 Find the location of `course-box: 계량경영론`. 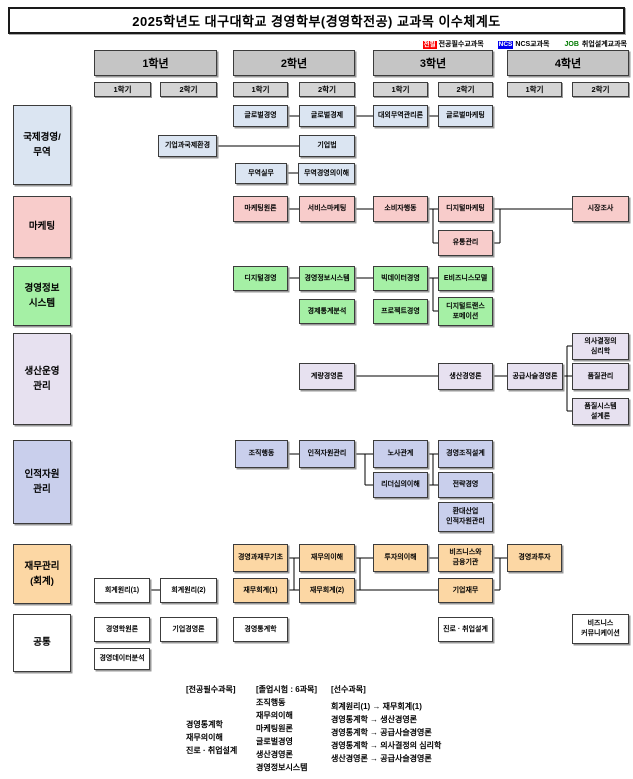

course-box: 계량경영론 is located at coordinates (327, 376).